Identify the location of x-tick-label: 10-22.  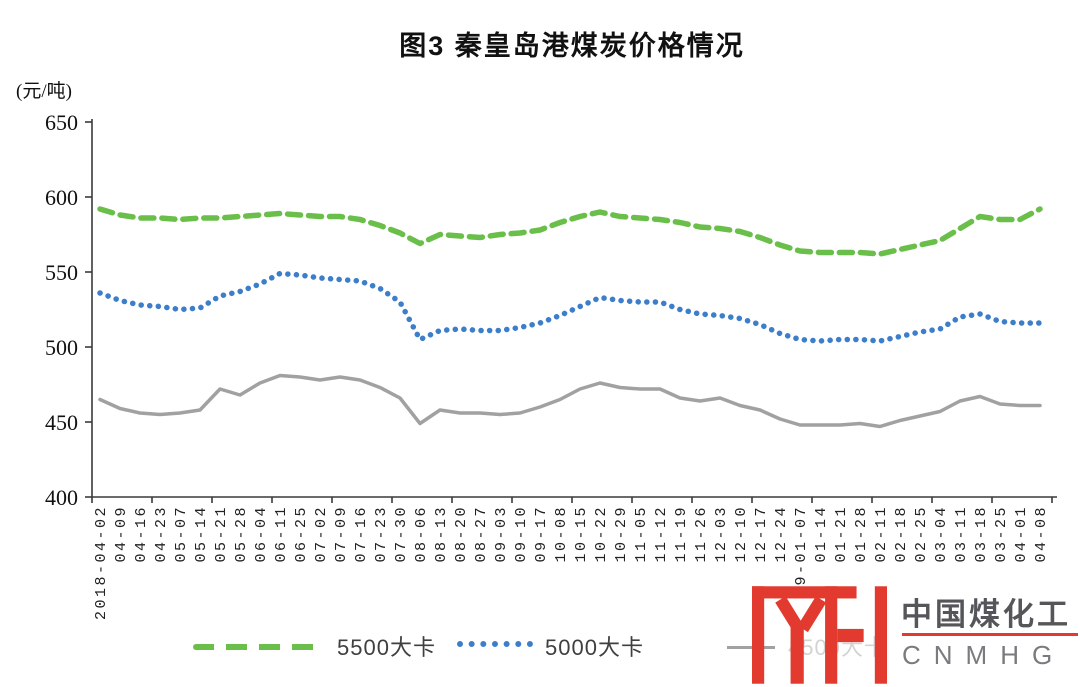
(601, 534).